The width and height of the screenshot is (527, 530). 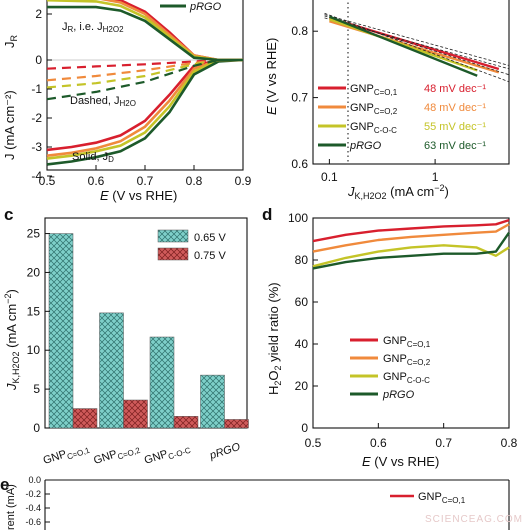 I want to click on panel-e-legend-label: GNPC=O,1, so click(x=442, y=498).